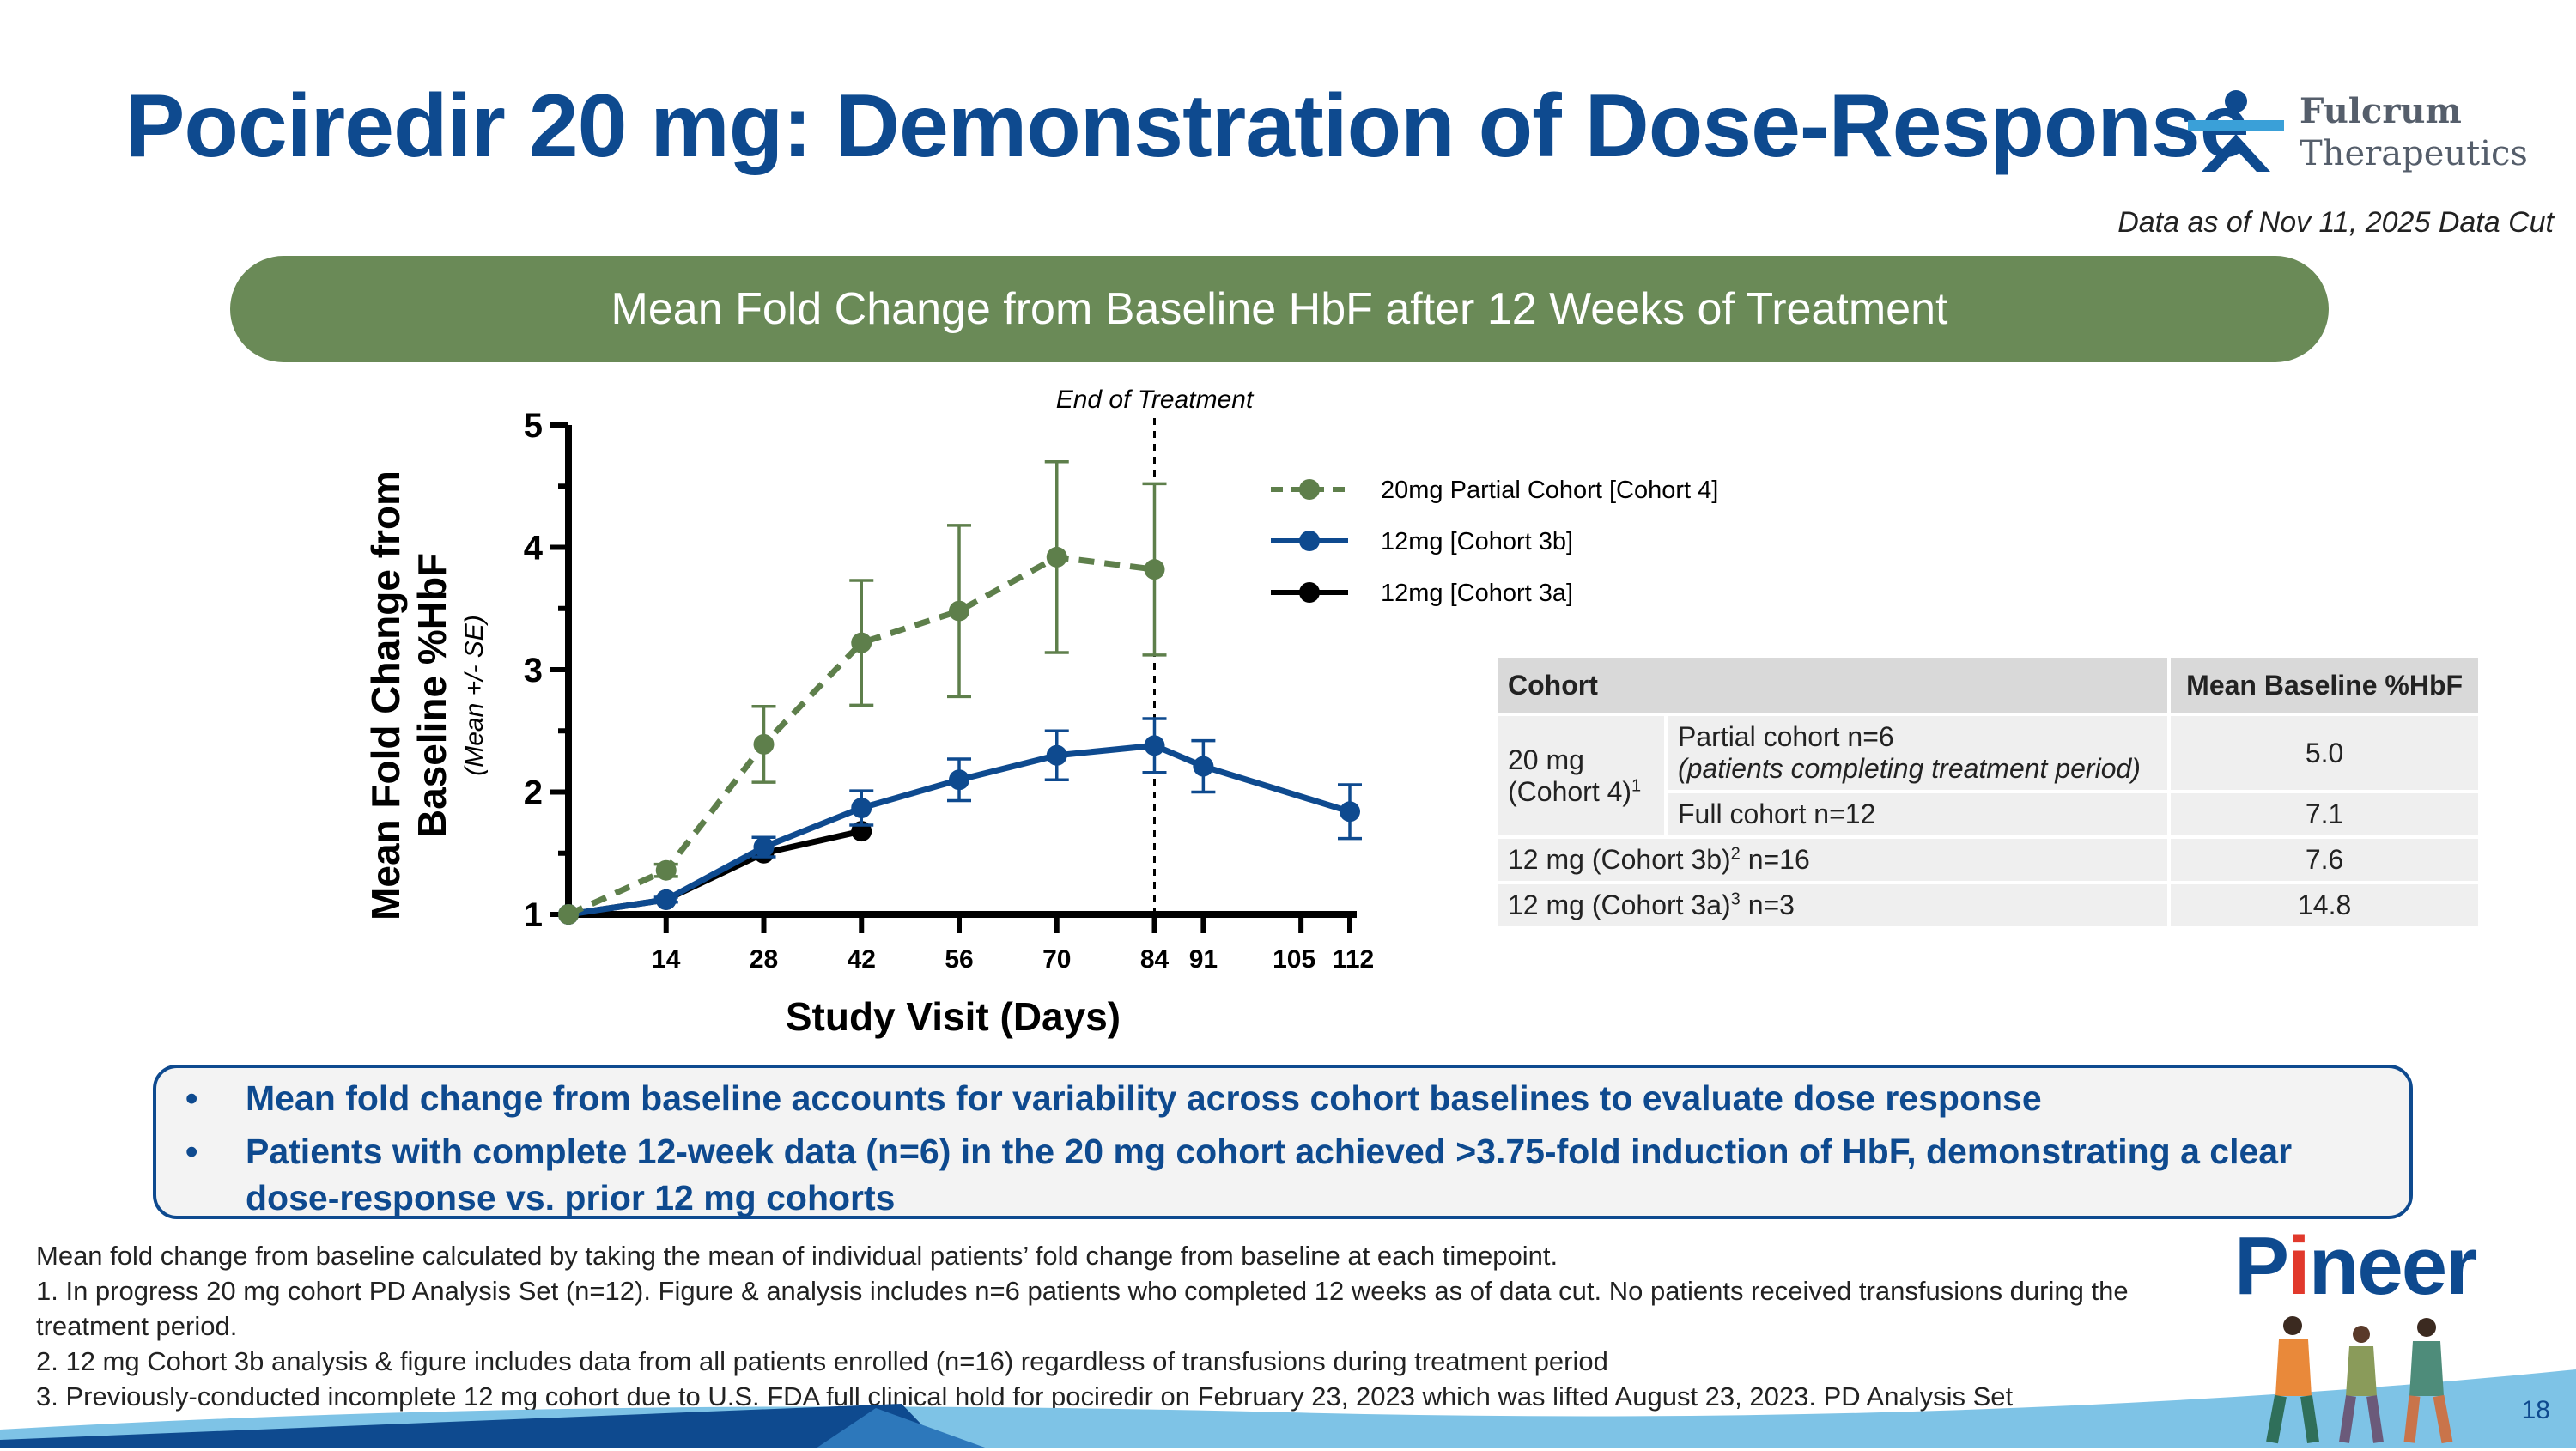 Image resolution: width=2576 pixels, height=1451 pixels. I want to click on table-header-row: Cohort Mean Baseline %HbF, so click(1988, 685).